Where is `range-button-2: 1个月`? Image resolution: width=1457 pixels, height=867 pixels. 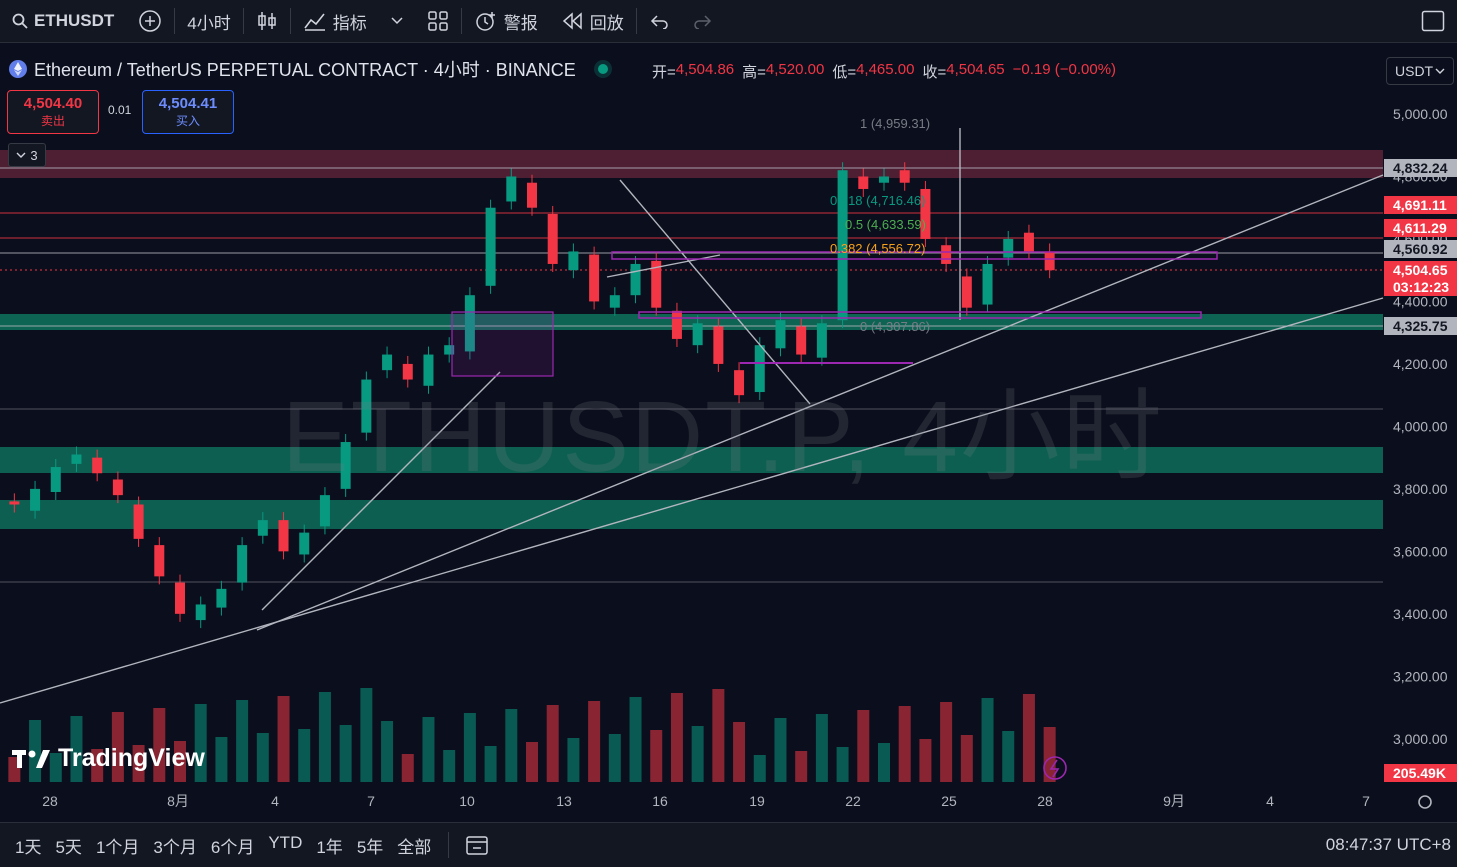
range-button-2: 1个月 is located at coordinates (117, 847).